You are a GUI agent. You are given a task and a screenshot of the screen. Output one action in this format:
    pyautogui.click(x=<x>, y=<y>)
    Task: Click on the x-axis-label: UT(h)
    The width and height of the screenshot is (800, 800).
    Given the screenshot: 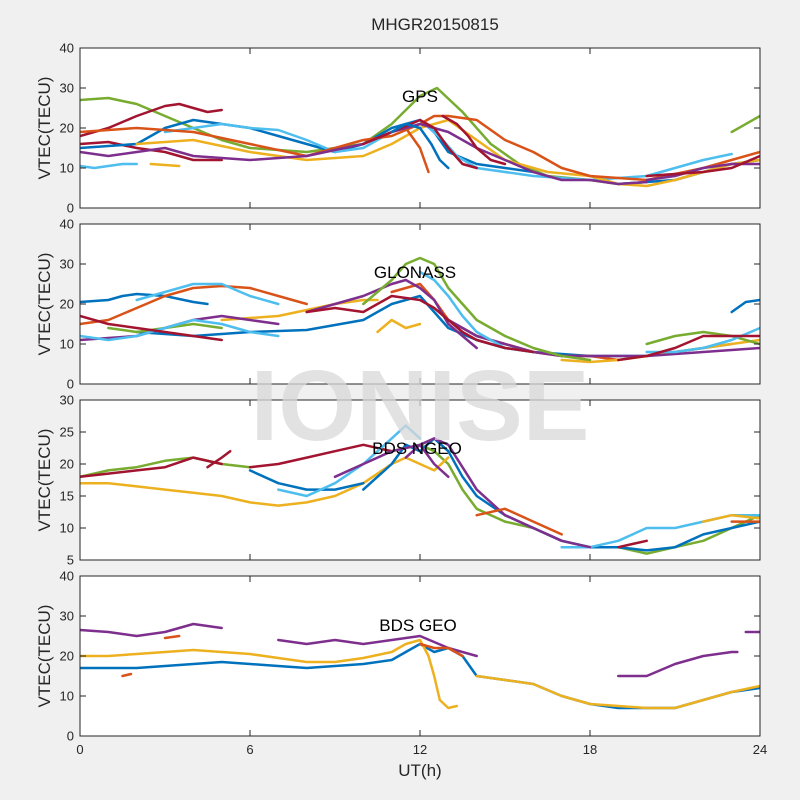 What is the action you would take?
    pyautogui.click(x=419, y=770)
    